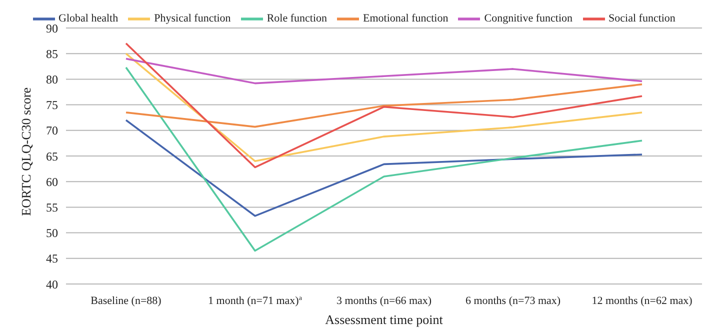  What do you see at coordinates (52, 105) in the screenshot?
I see `y-tick-label: 75` at bounding box center [52, 105].